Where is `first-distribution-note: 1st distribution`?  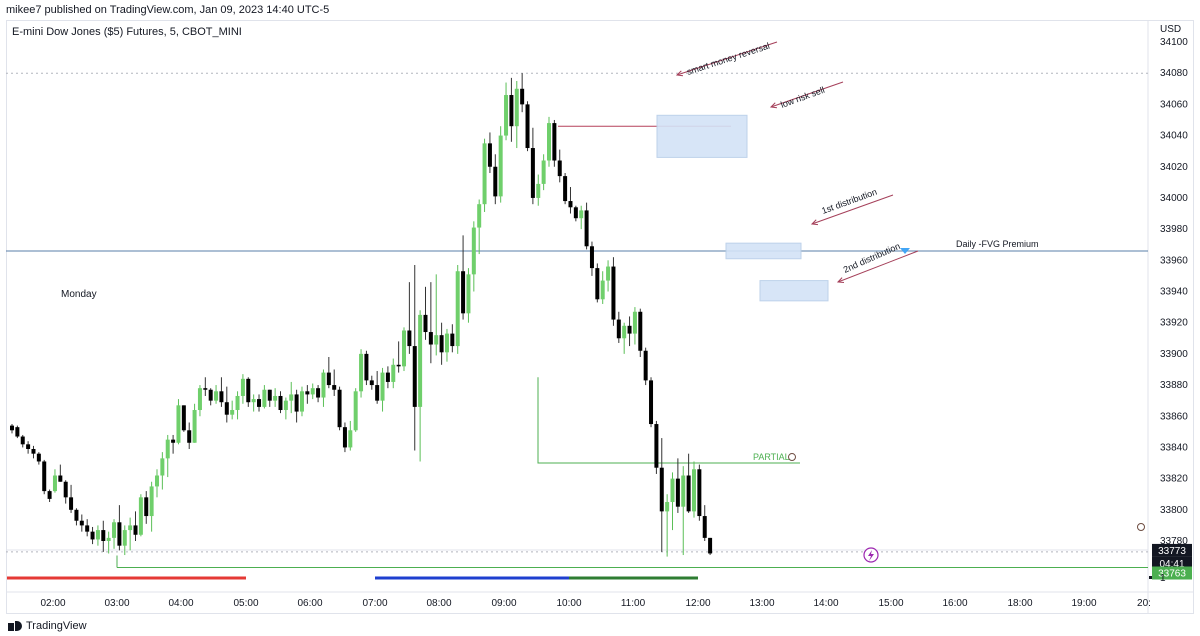 first-distribution-note: 1st distribution is located at coordinates (852, 206).